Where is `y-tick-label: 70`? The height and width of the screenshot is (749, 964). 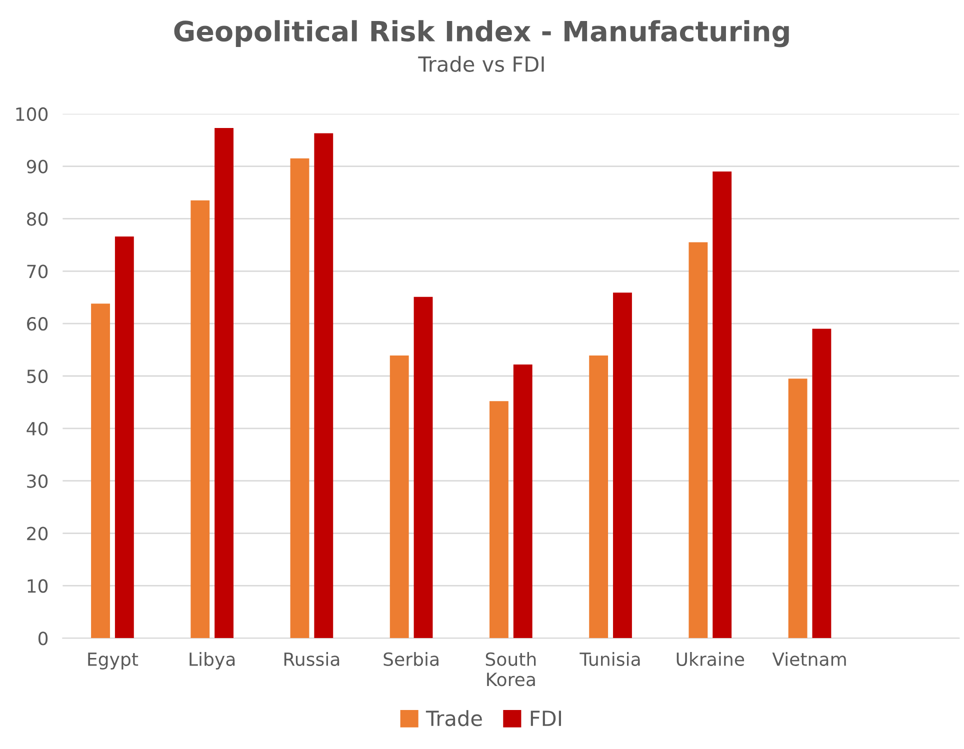 y-tick-label: 70 is located at coordinates (37, 271).